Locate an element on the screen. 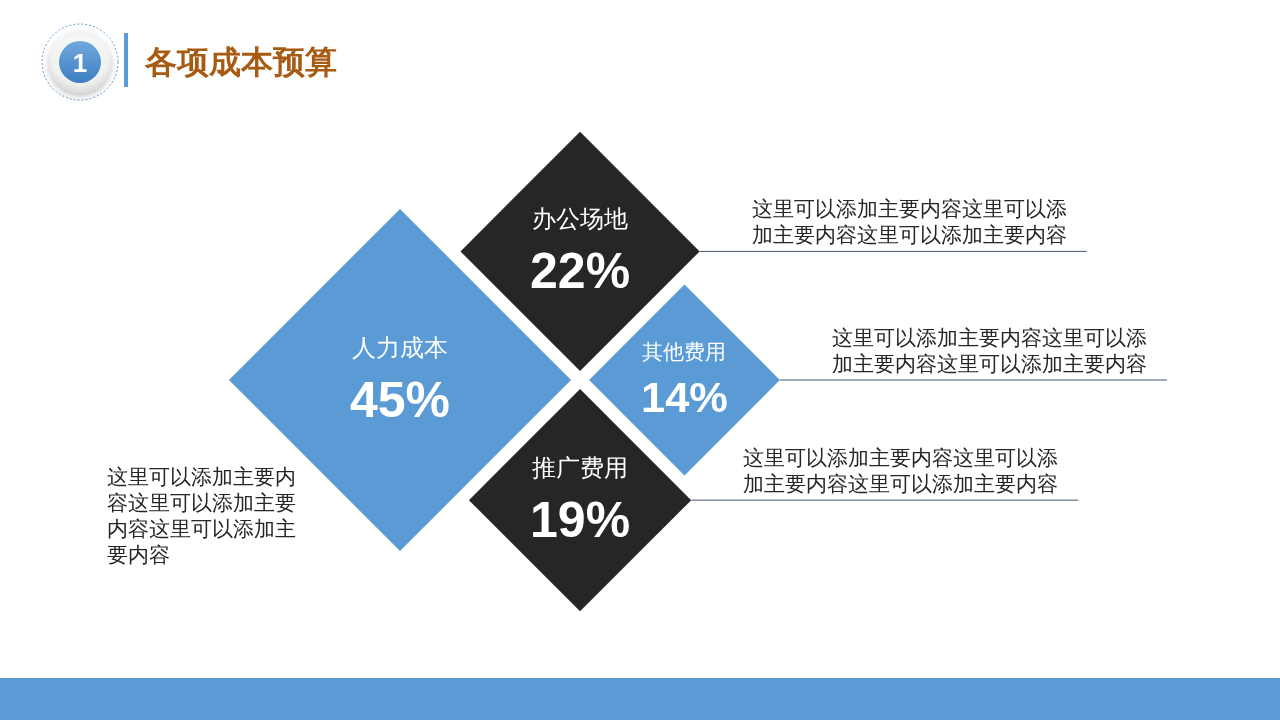 This screenshot has width=1280, height=720. text: 各项成本预算 is located at coordinates (240, 62).